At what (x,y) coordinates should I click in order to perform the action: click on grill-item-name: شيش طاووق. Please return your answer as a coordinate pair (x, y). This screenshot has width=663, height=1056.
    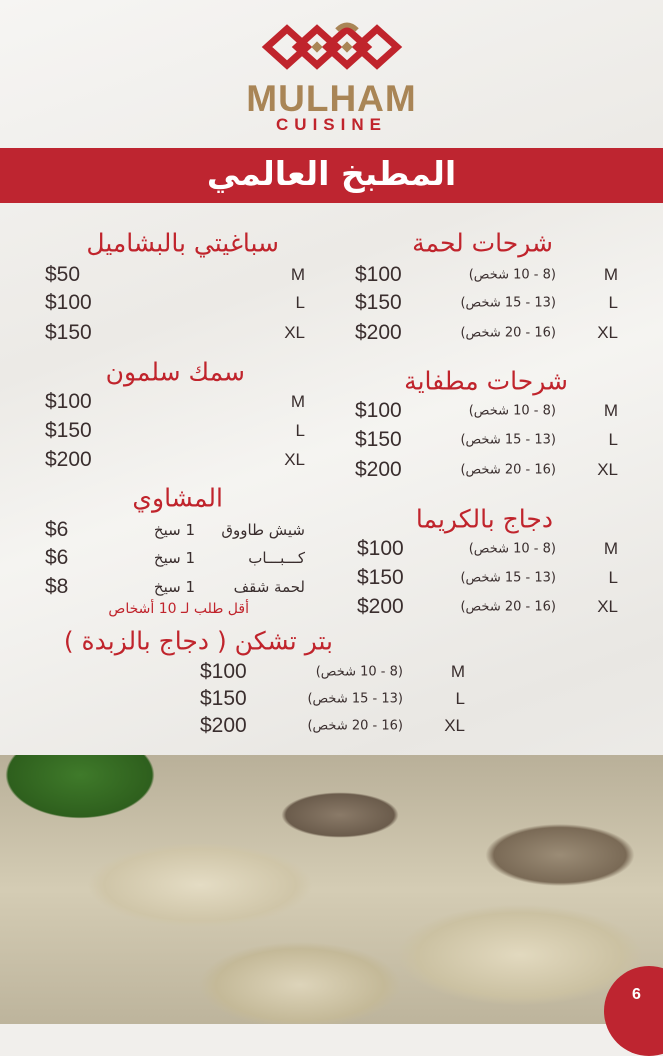
    Looking at the image, I should click on (263, 530).